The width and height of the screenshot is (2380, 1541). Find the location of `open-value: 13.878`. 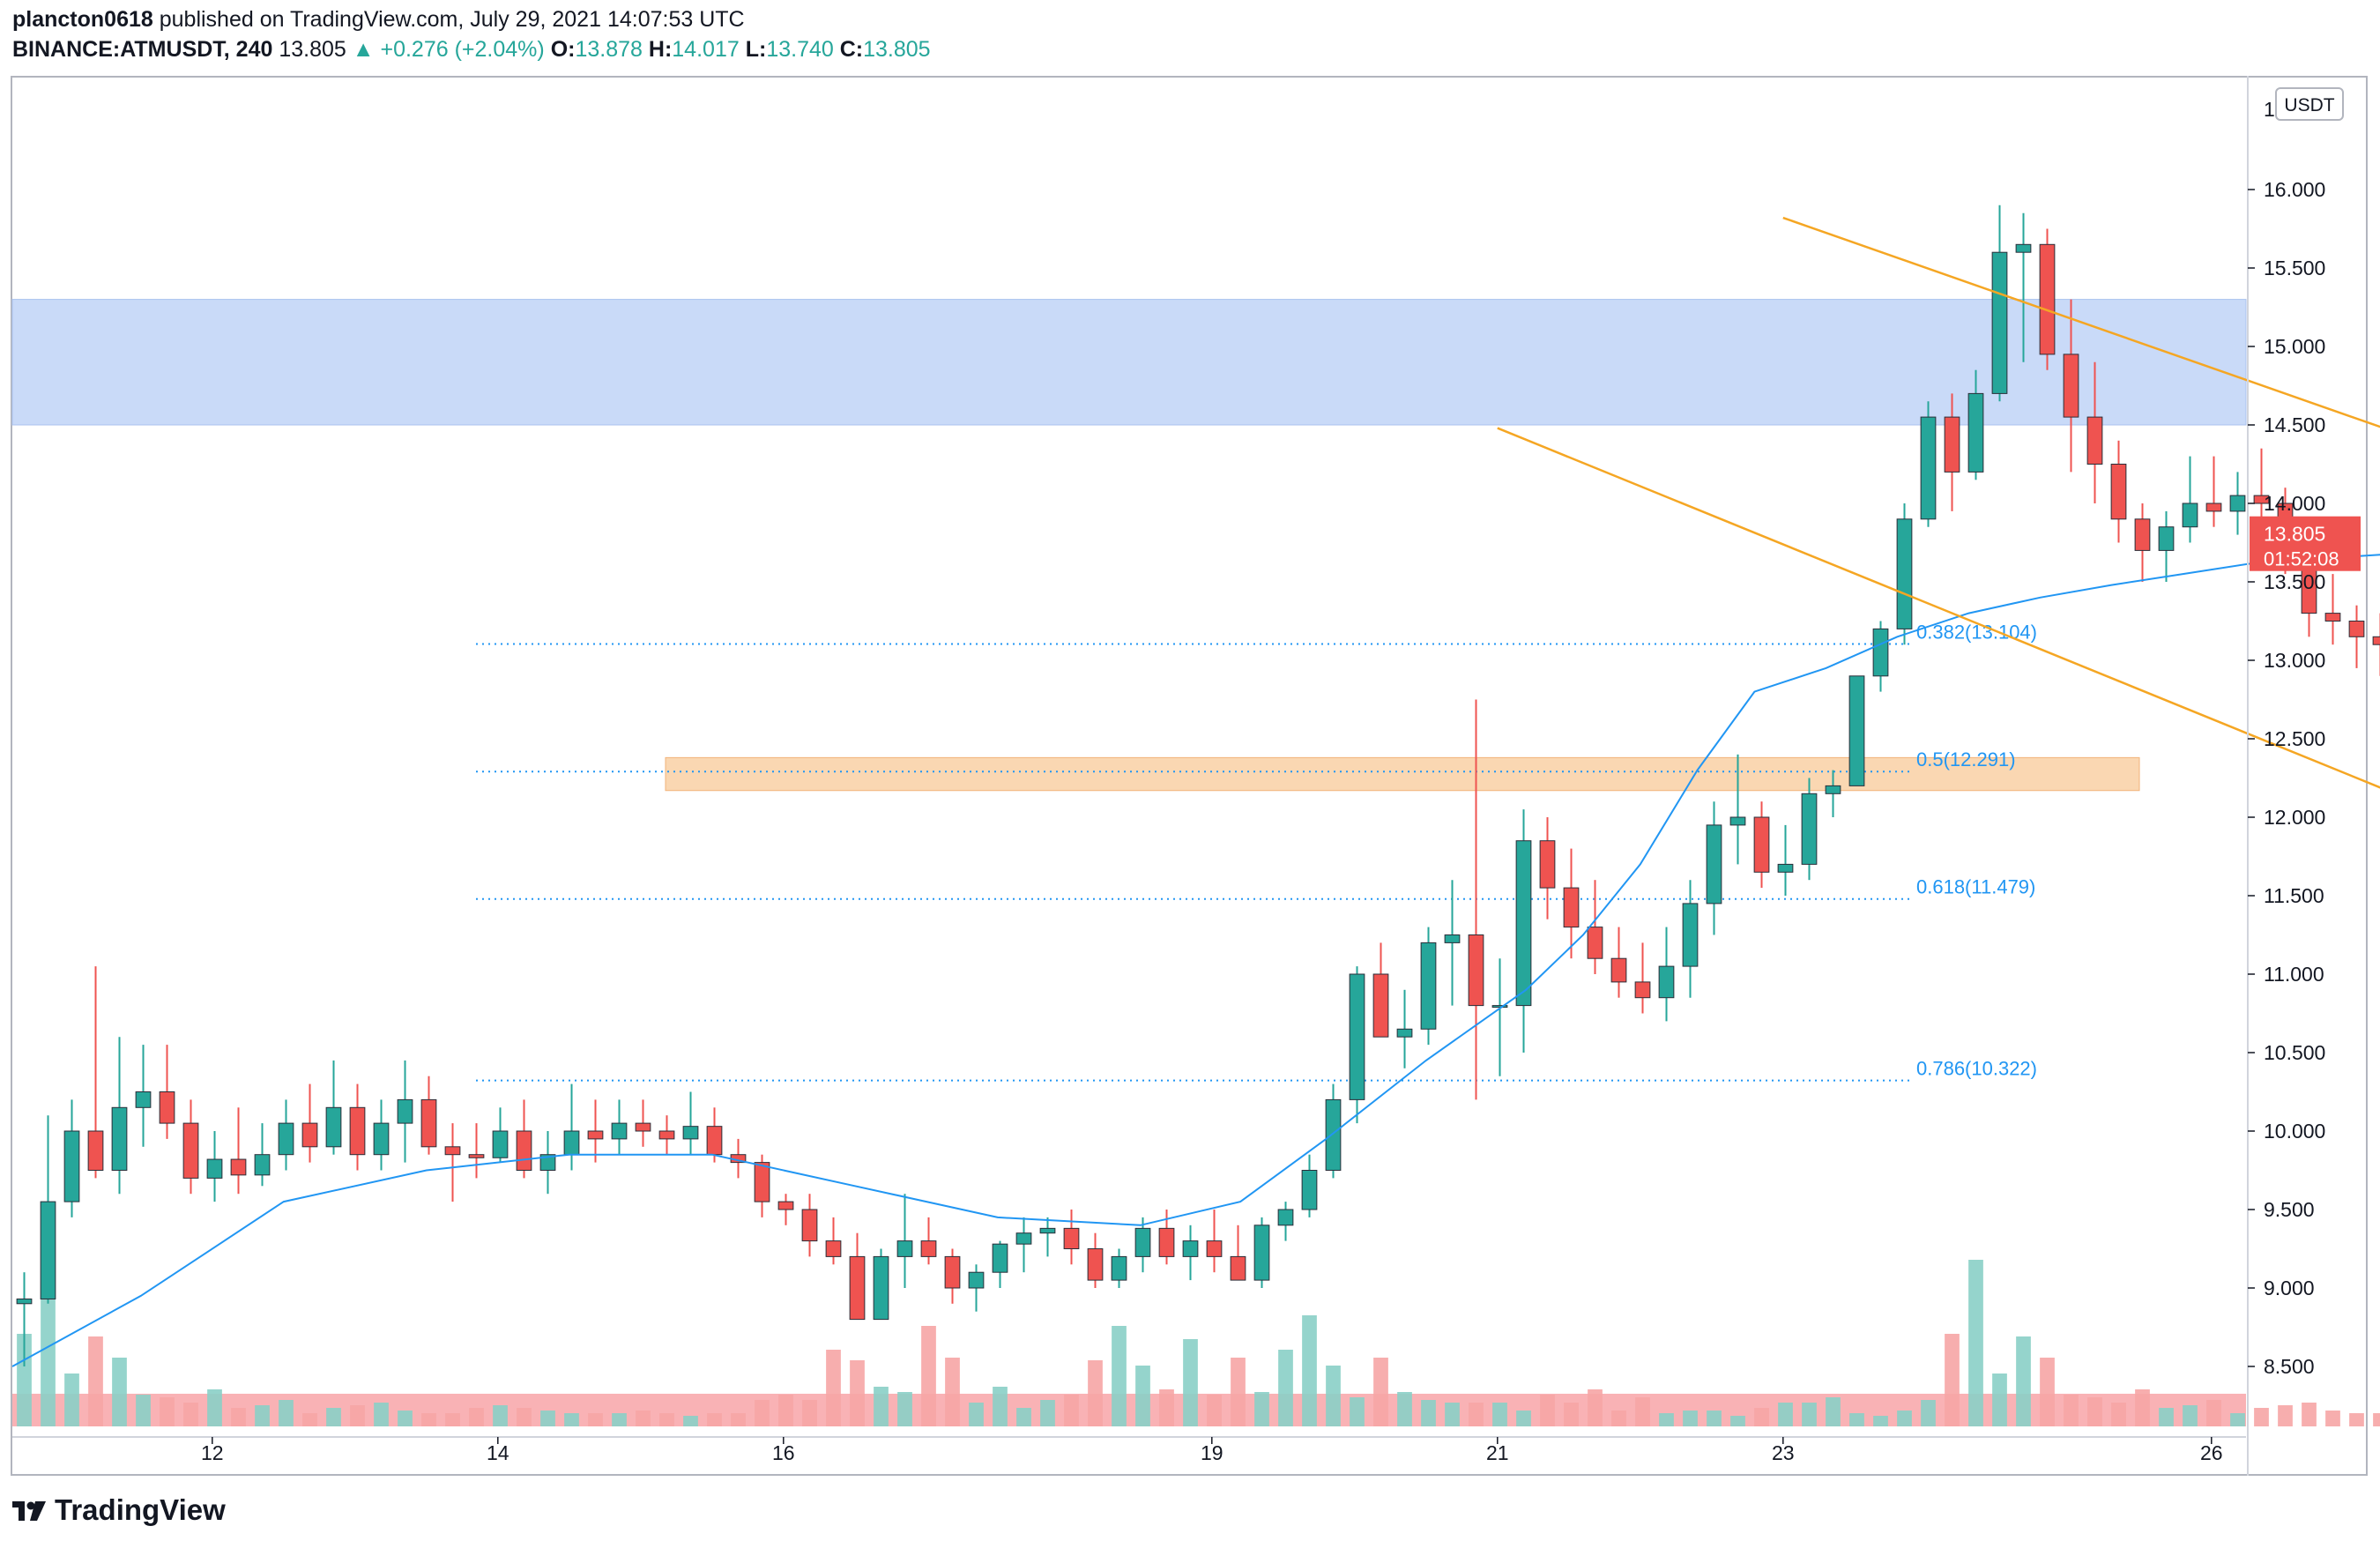

open-value: 13.878 is located at coordinates (609, 49).